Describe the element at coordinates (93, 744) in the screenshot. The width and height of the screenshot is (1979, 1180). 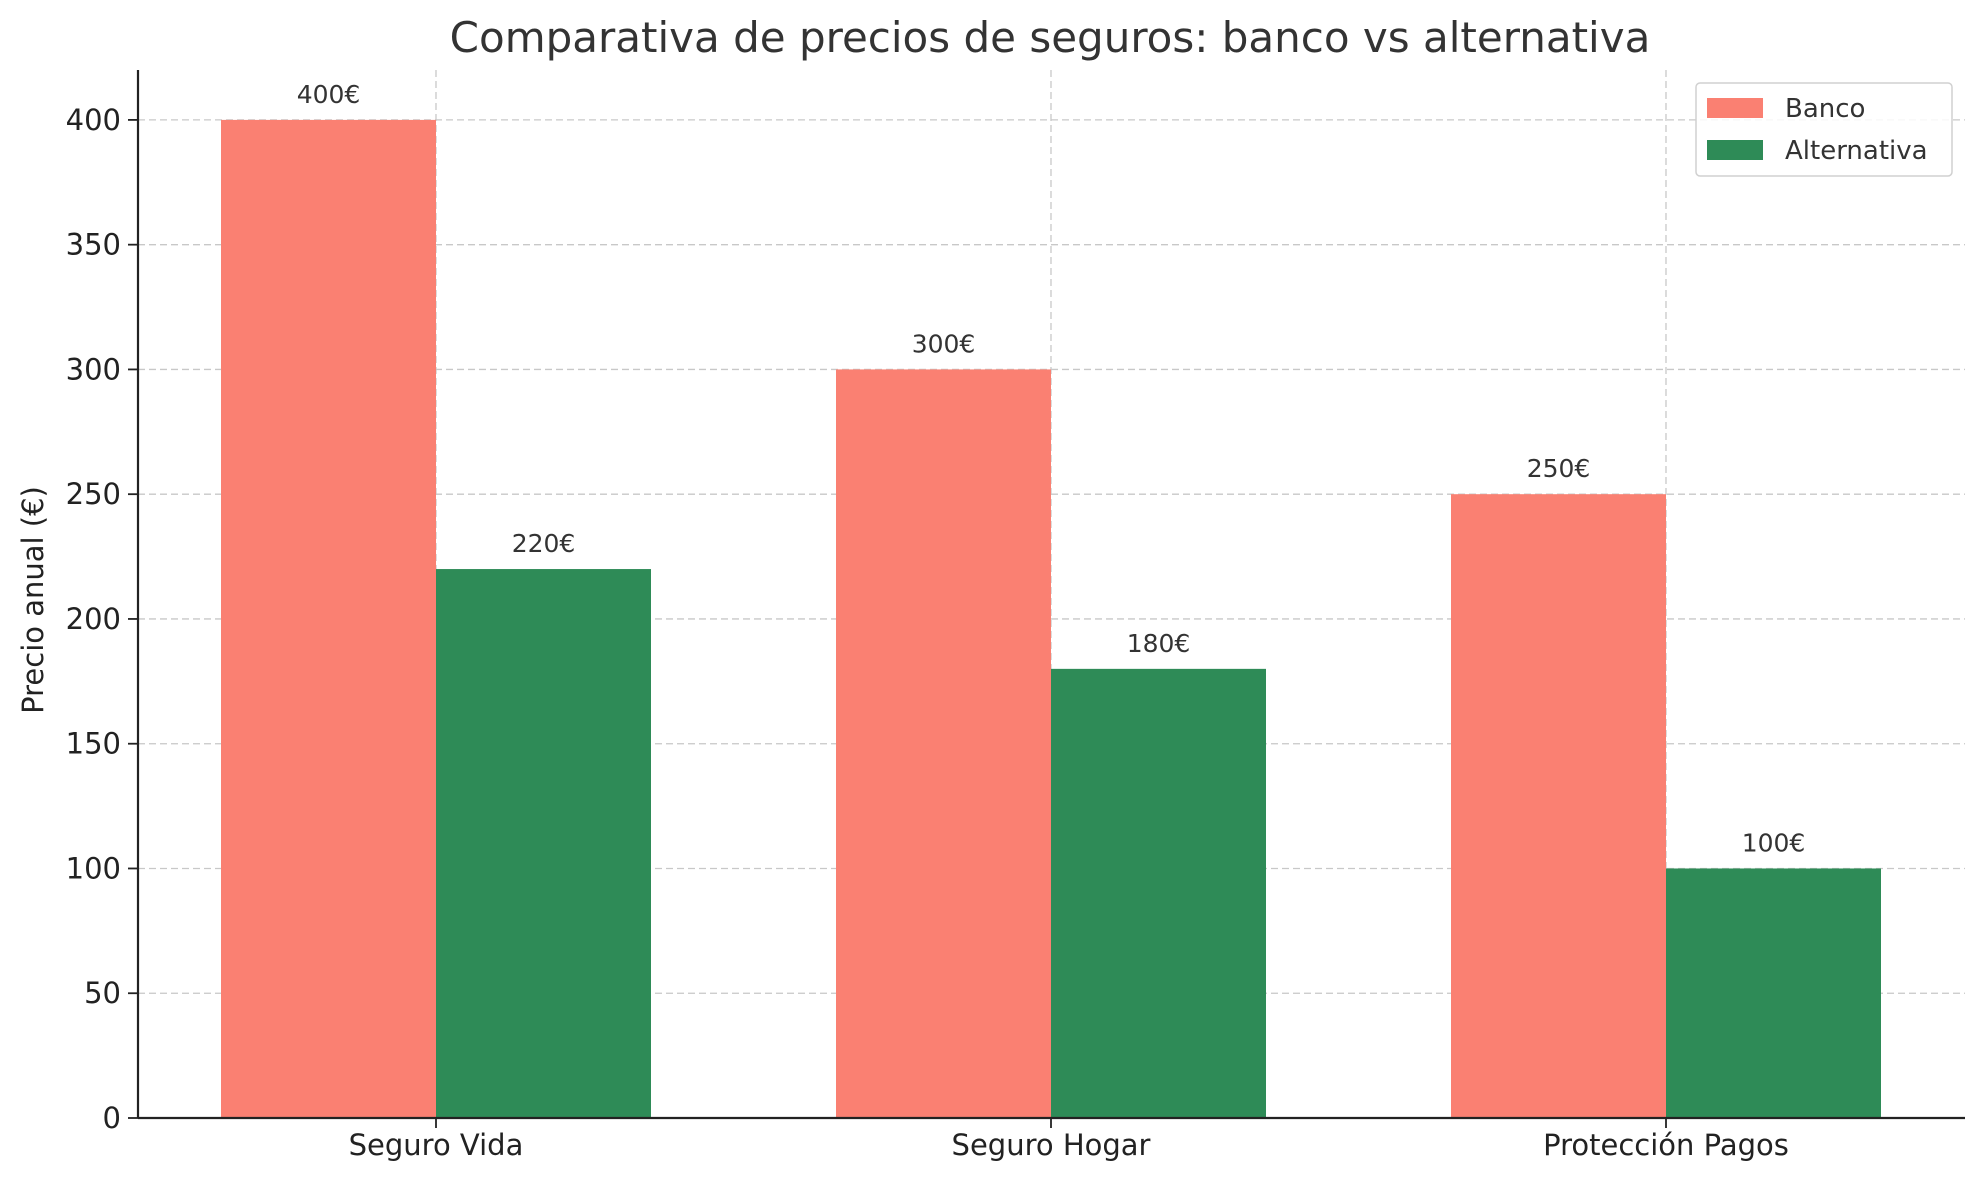
I see `y-tick-label: 150` at that location.